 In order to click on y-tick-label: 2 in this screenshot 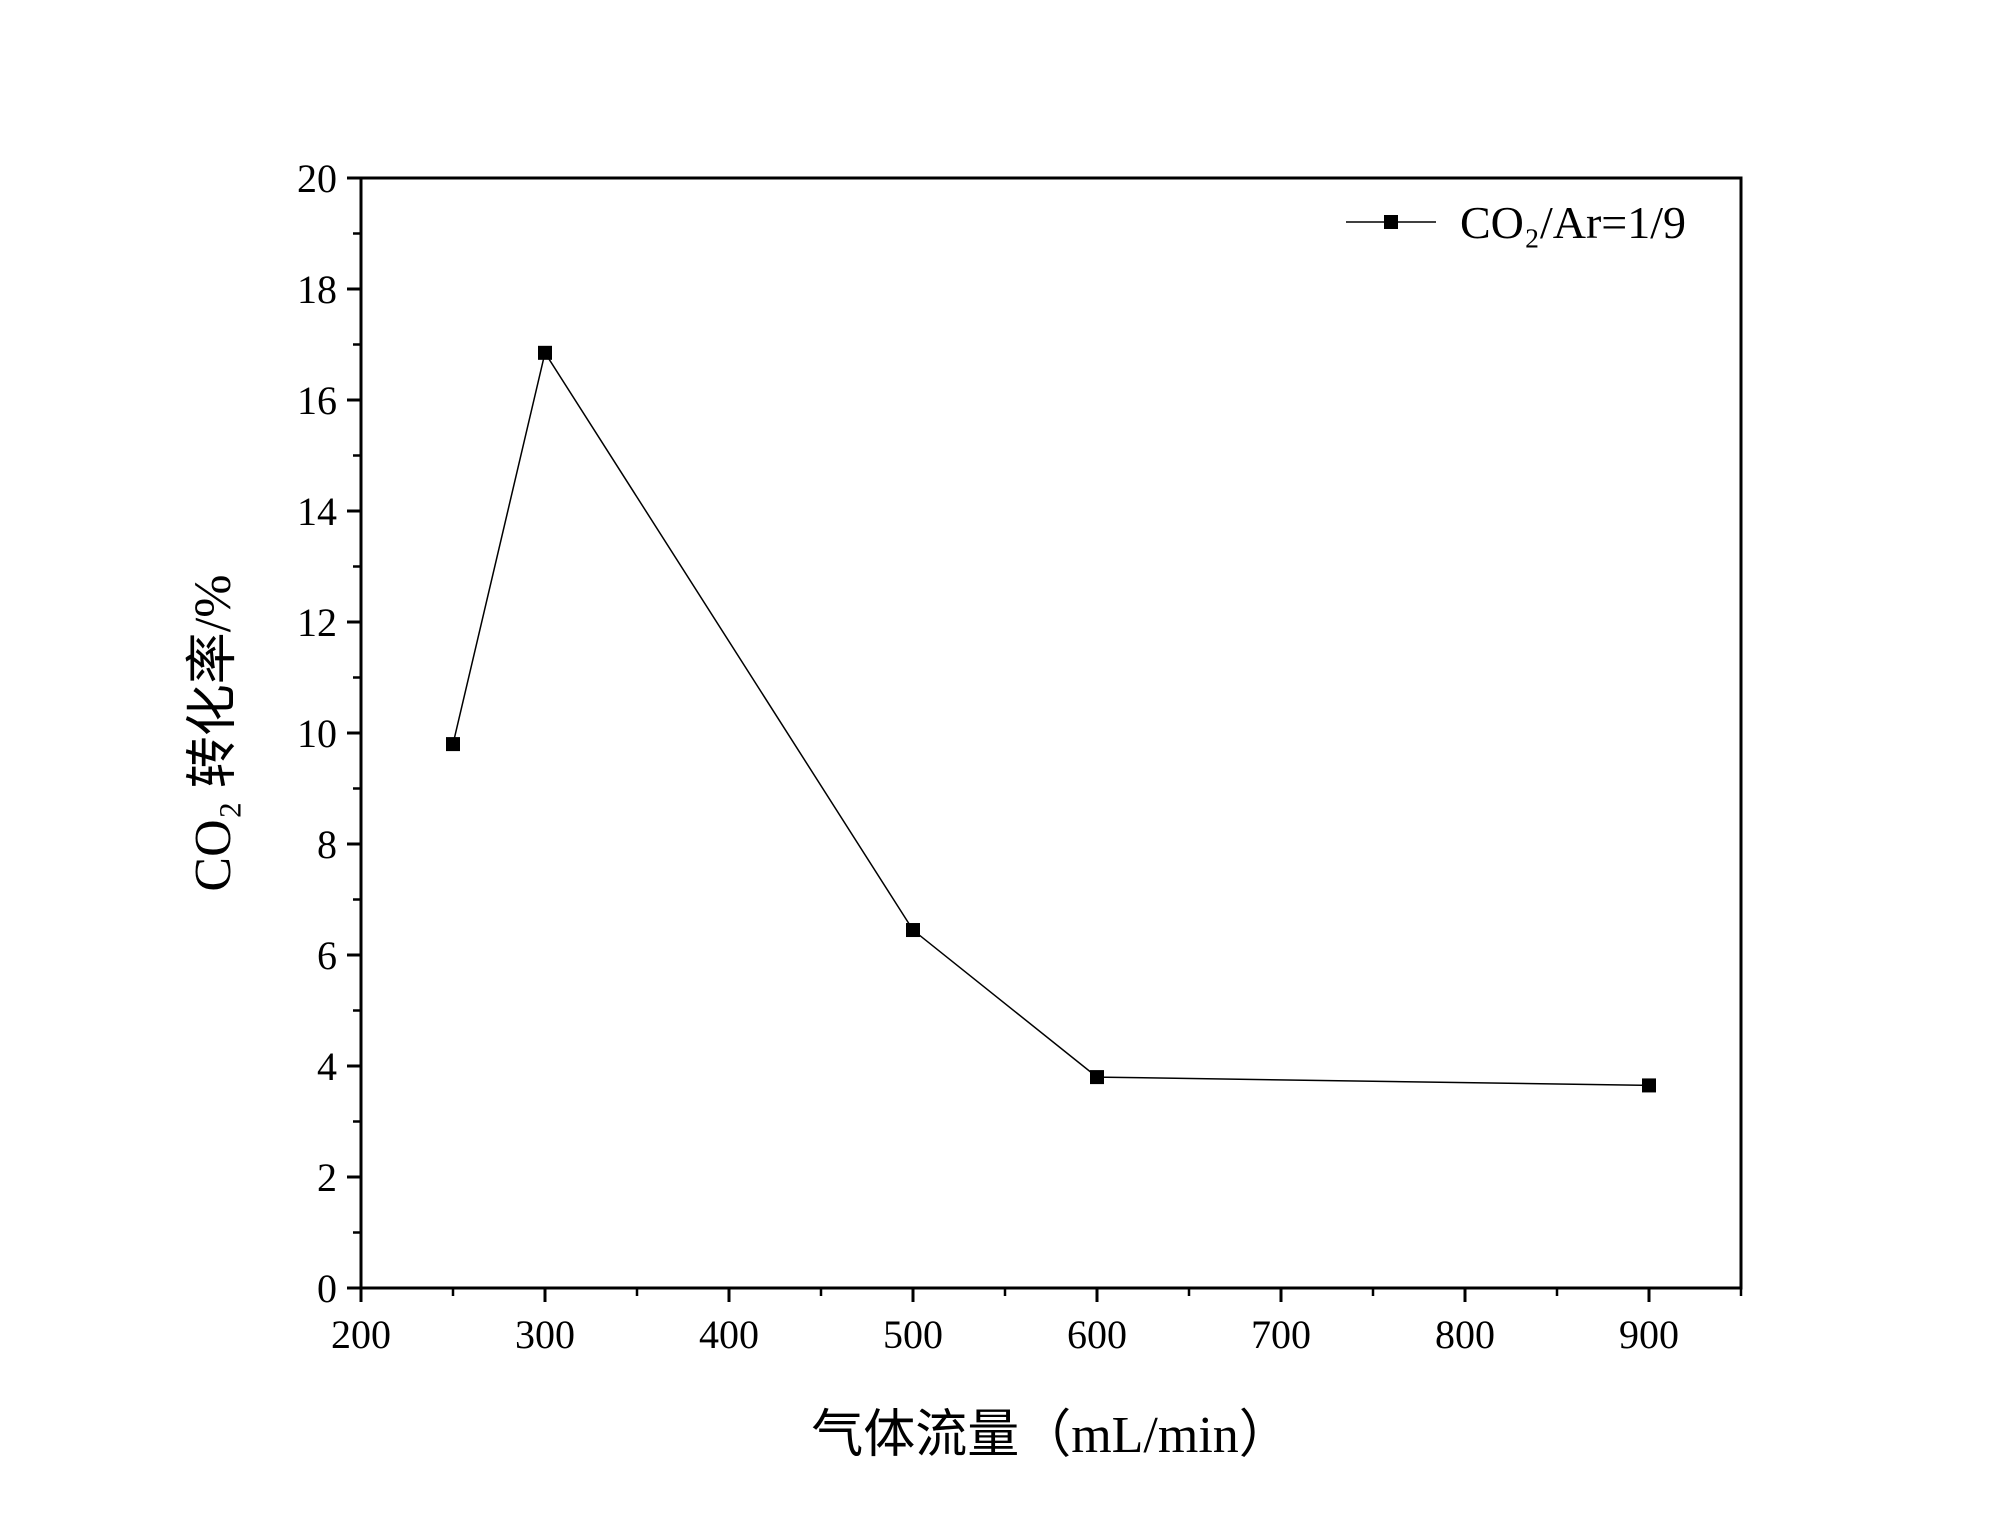, I will do `click(327, 1177)`.